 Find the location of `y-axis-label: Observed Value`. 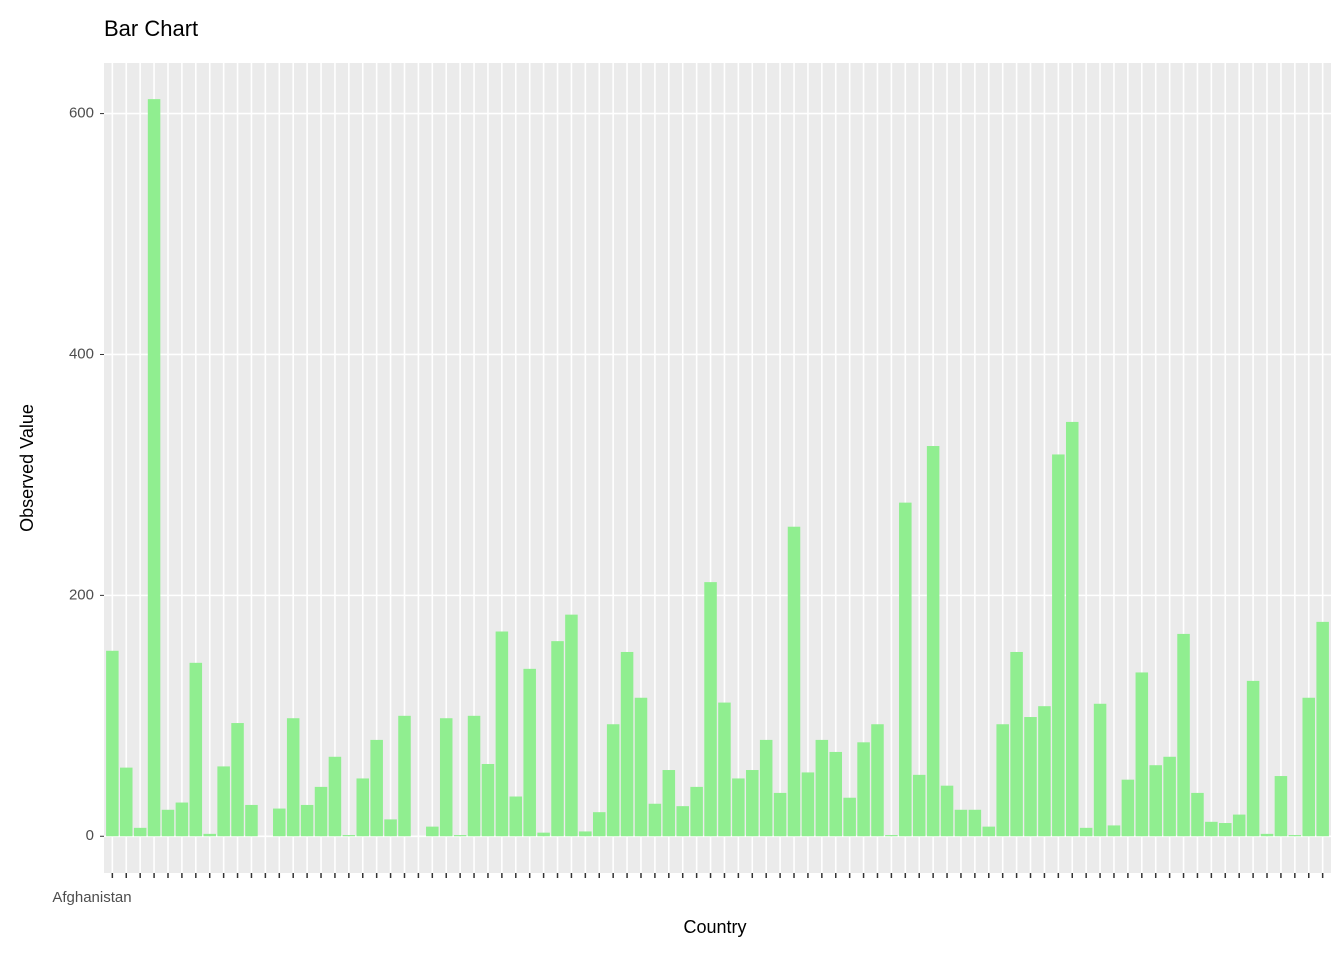

y-axis-label: Observed Value is located at coordinates (27, 468).